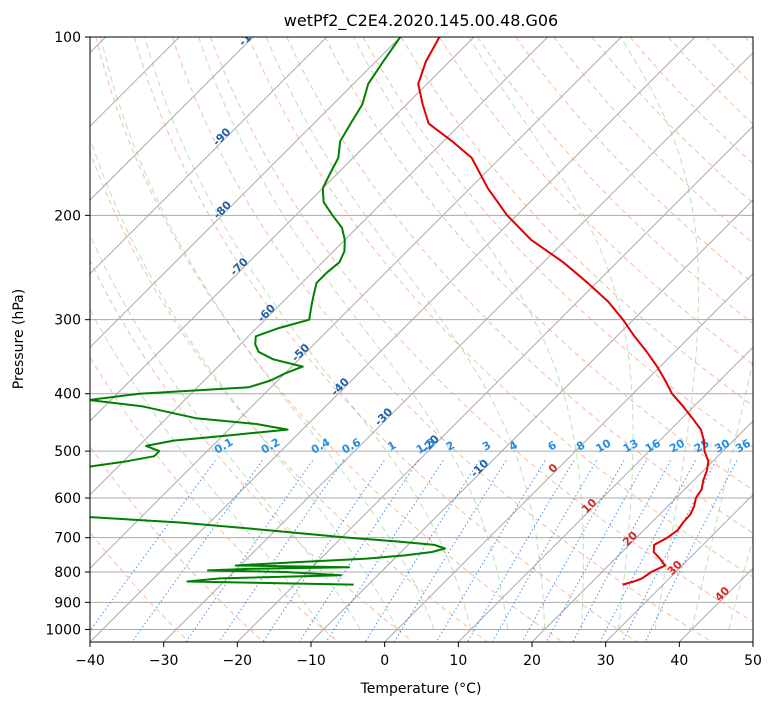 The height and width of the screenshot is (708, 775). Describe the element at coordinates (67, 499) in the screenshot. I see `y-tick-label: 600` at that location.